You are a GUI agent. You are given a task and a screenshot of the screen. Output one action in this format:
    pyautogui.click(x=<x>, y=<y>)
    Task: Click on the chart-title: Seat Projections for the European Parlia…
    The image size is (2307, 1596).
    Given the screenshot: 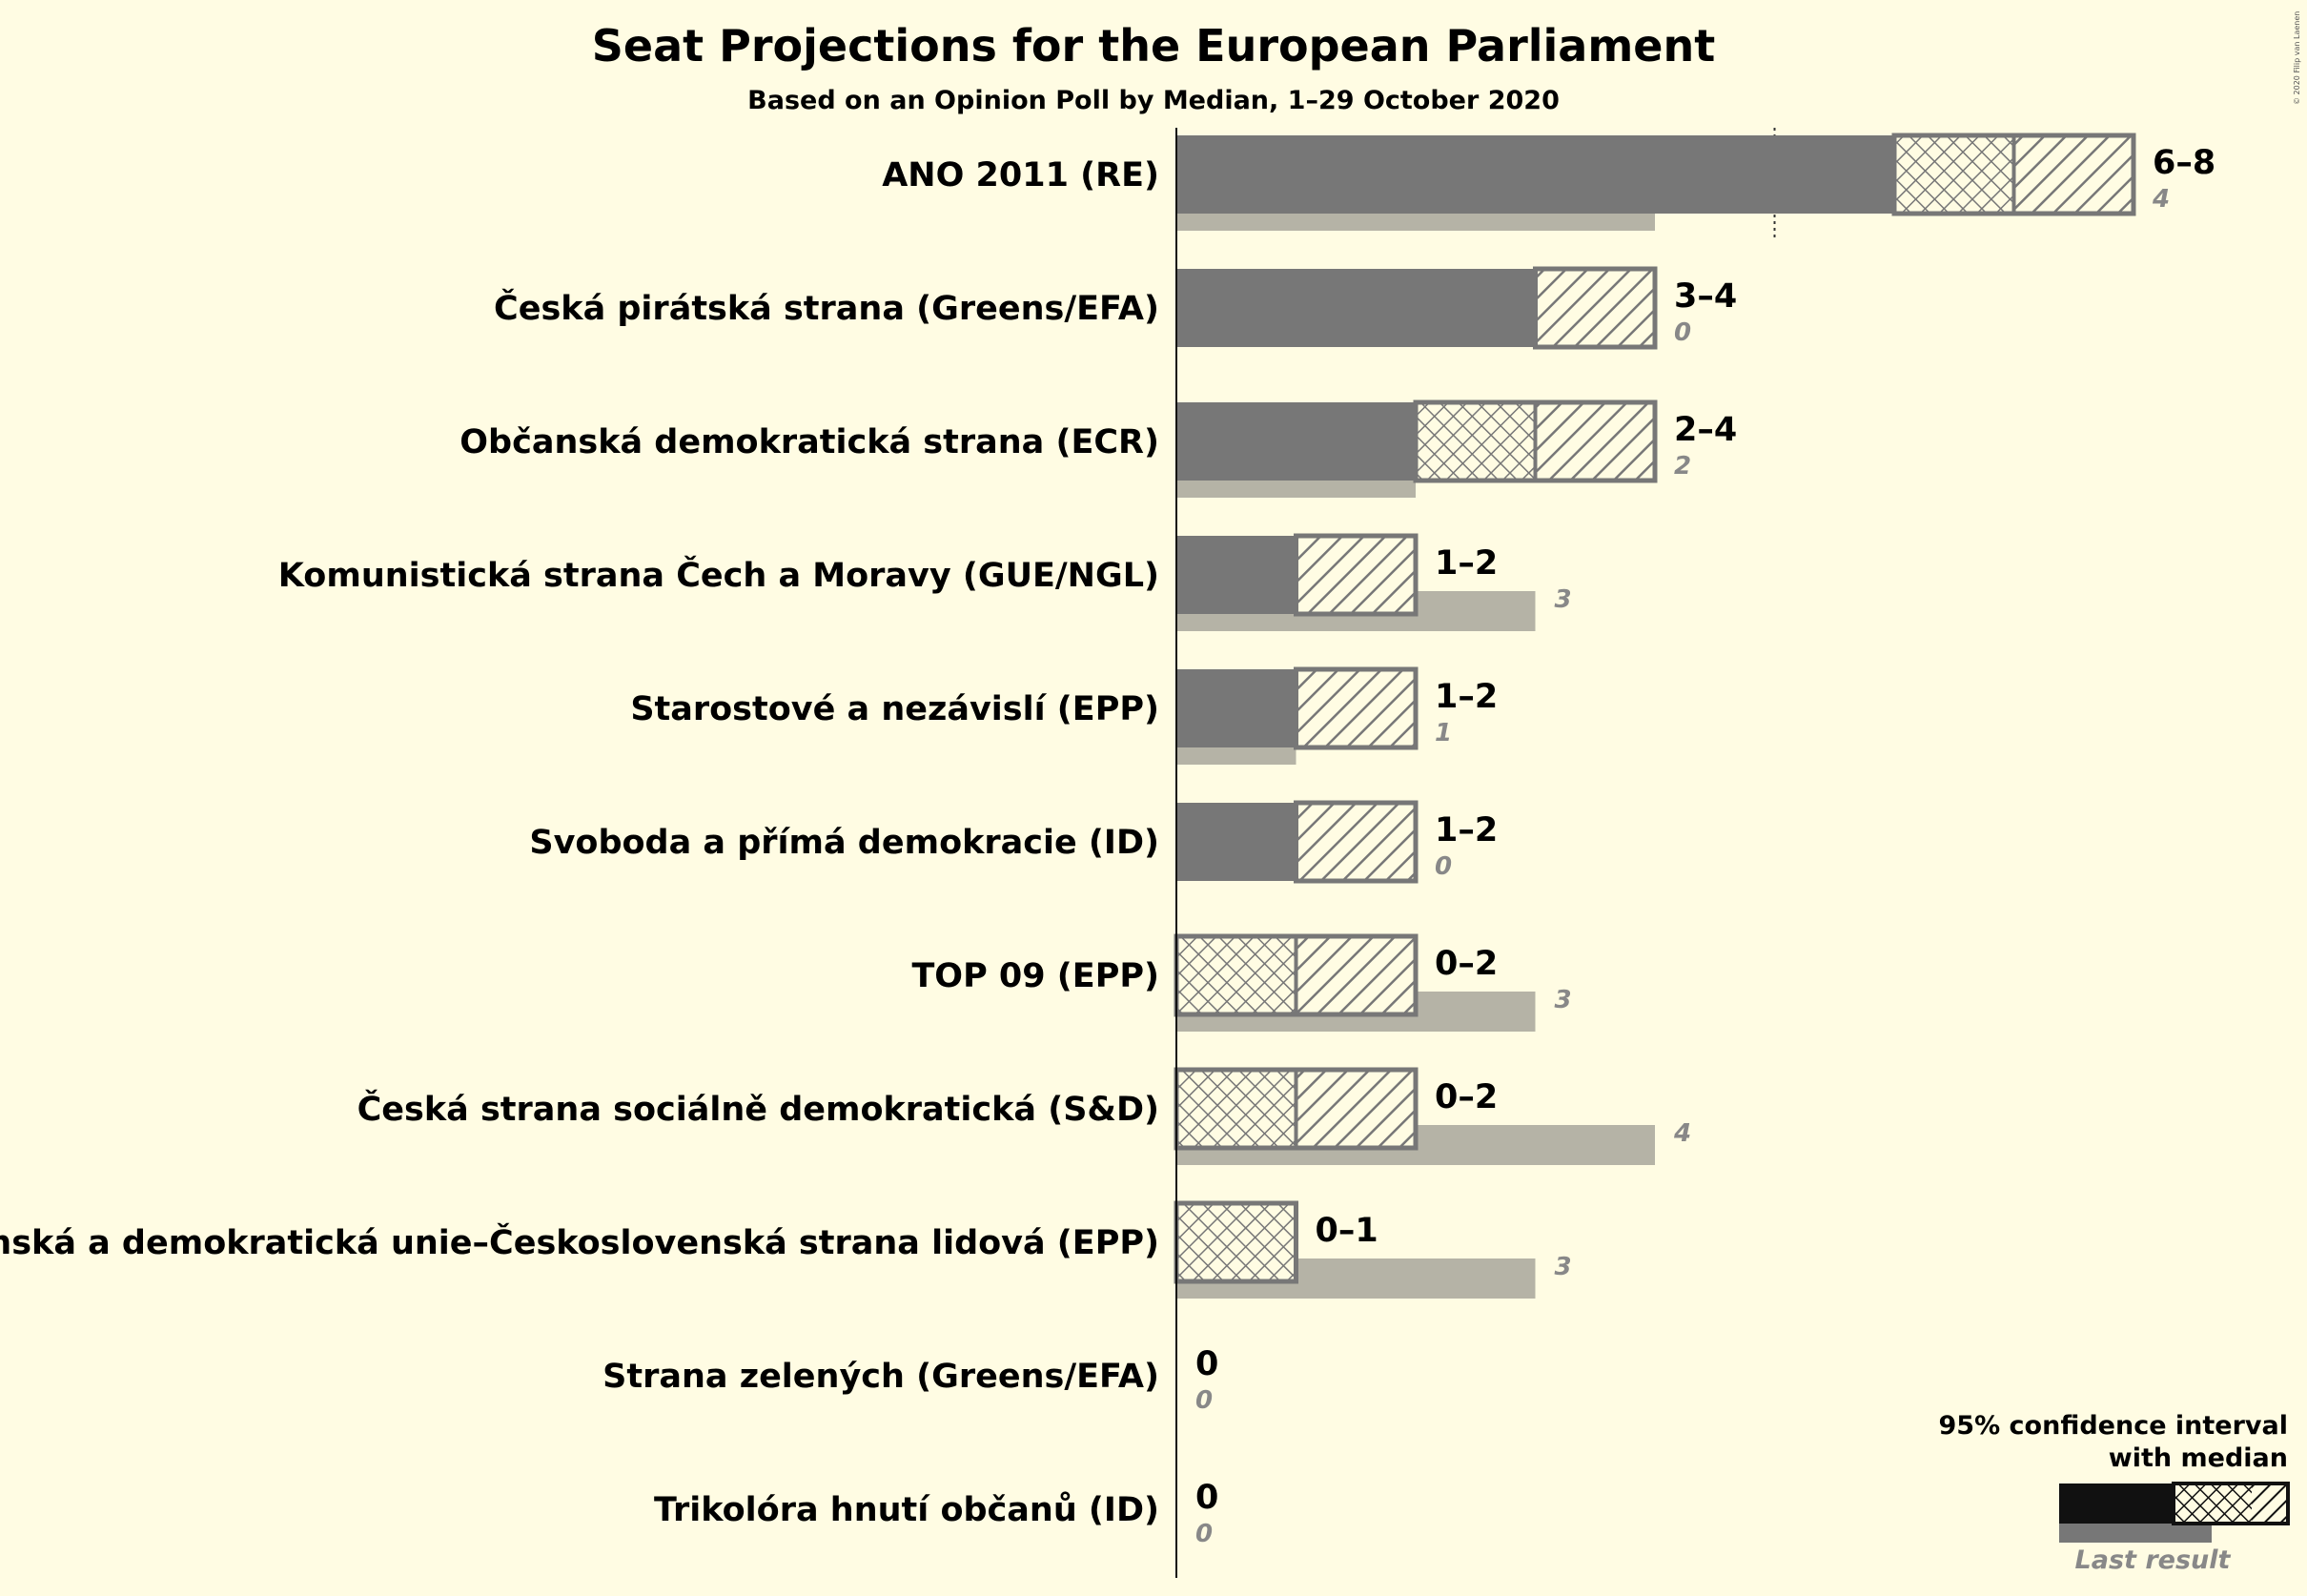 What is the action you would take?
    pyautogui.click(x=1153, y=46)
    